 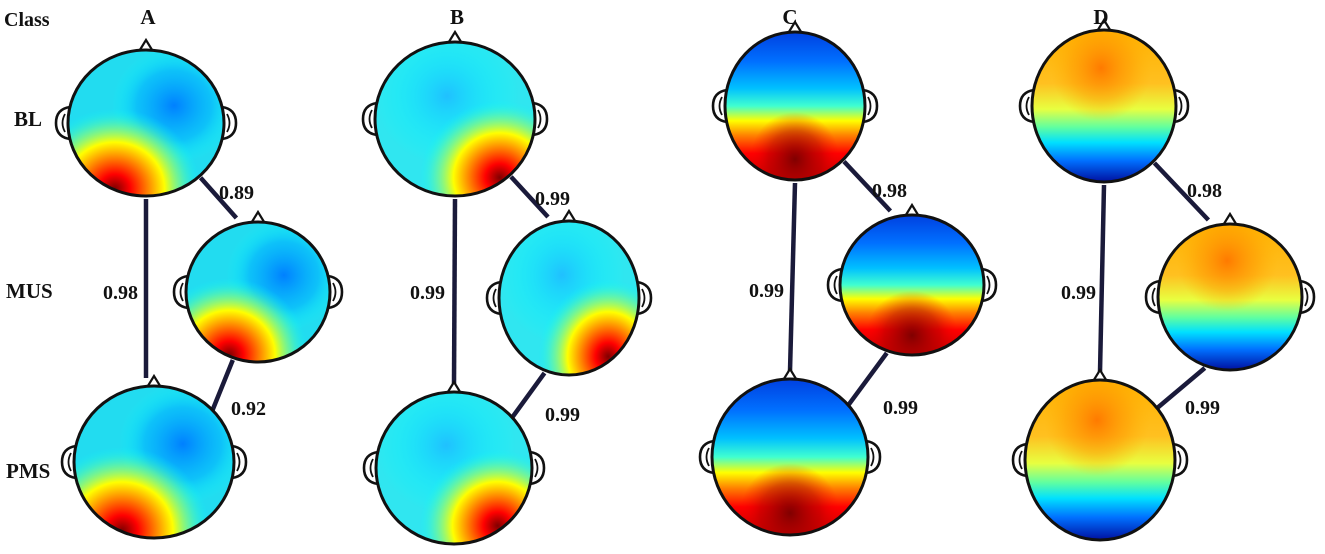 I want to click on corr-b-bl-mus: 0.99, so click(x=552, y=199).